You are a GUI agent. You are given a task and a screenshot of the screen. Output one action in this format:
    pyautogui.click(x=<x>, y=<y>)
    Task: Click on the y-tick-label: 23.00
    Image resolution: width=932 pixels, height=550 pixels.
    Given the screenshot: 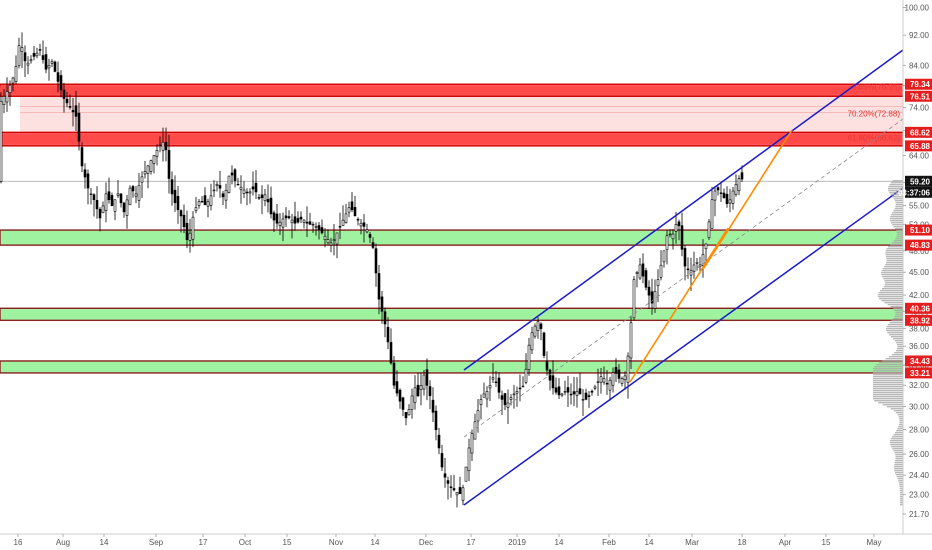 What is the action you would take?
    pyautogui.click(x=919, y=495)
    